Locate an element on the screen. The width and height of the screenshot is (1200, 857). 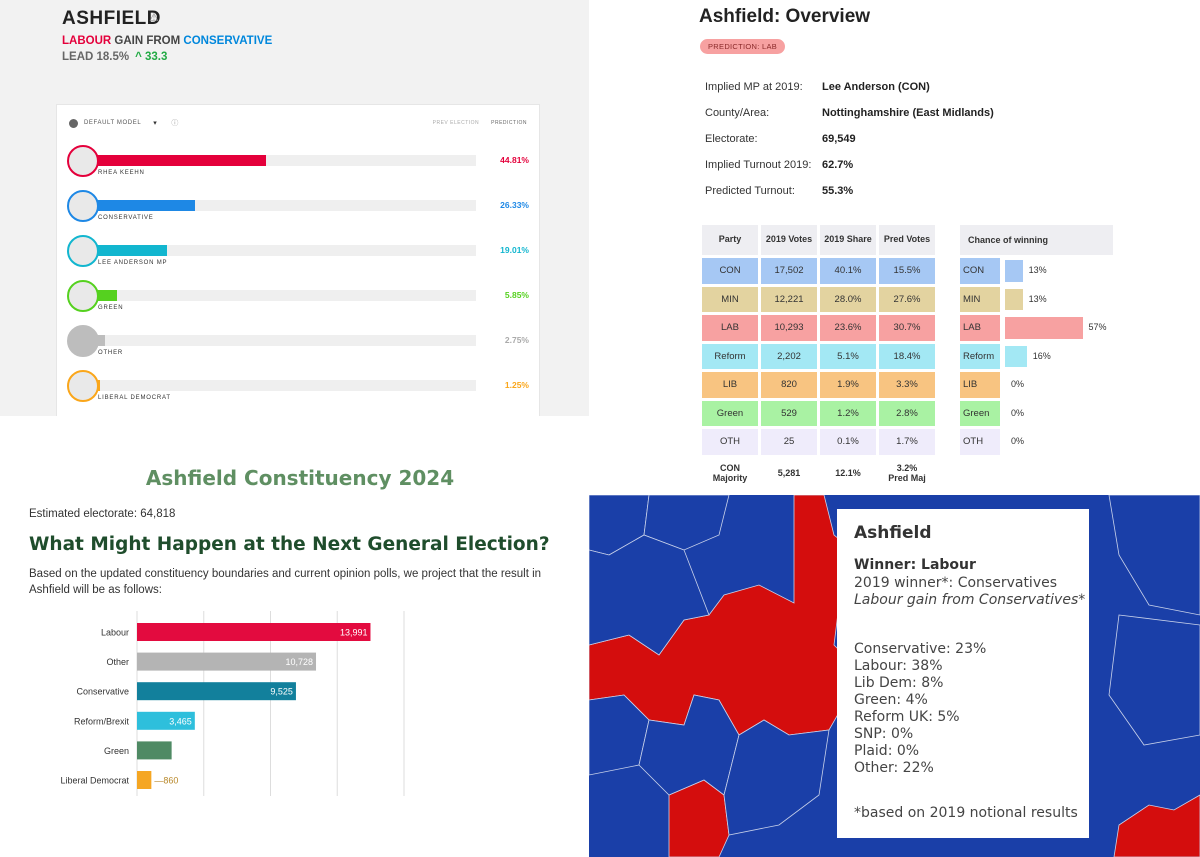
model-label: DEFAULT MODEL is located at coordinates (113, 123).